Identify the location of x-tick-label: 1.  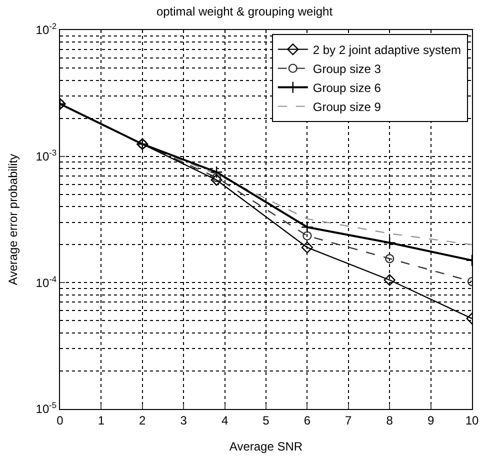
(101, 420).